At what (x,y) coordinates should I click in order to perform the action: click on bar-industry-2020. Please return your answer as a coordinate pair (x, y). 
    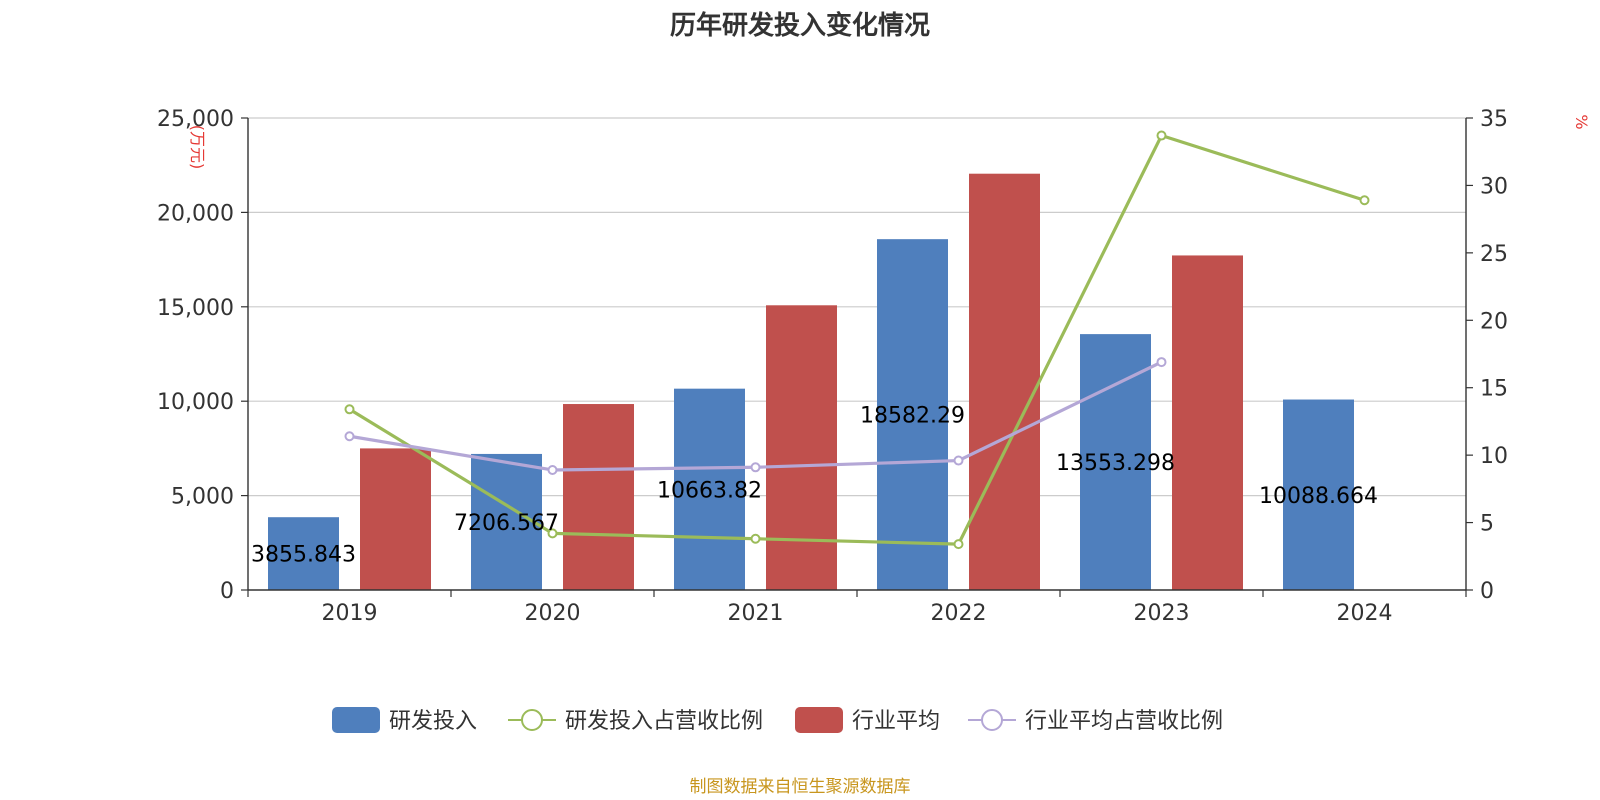
    Looking at the image, I should click on (598, 497).